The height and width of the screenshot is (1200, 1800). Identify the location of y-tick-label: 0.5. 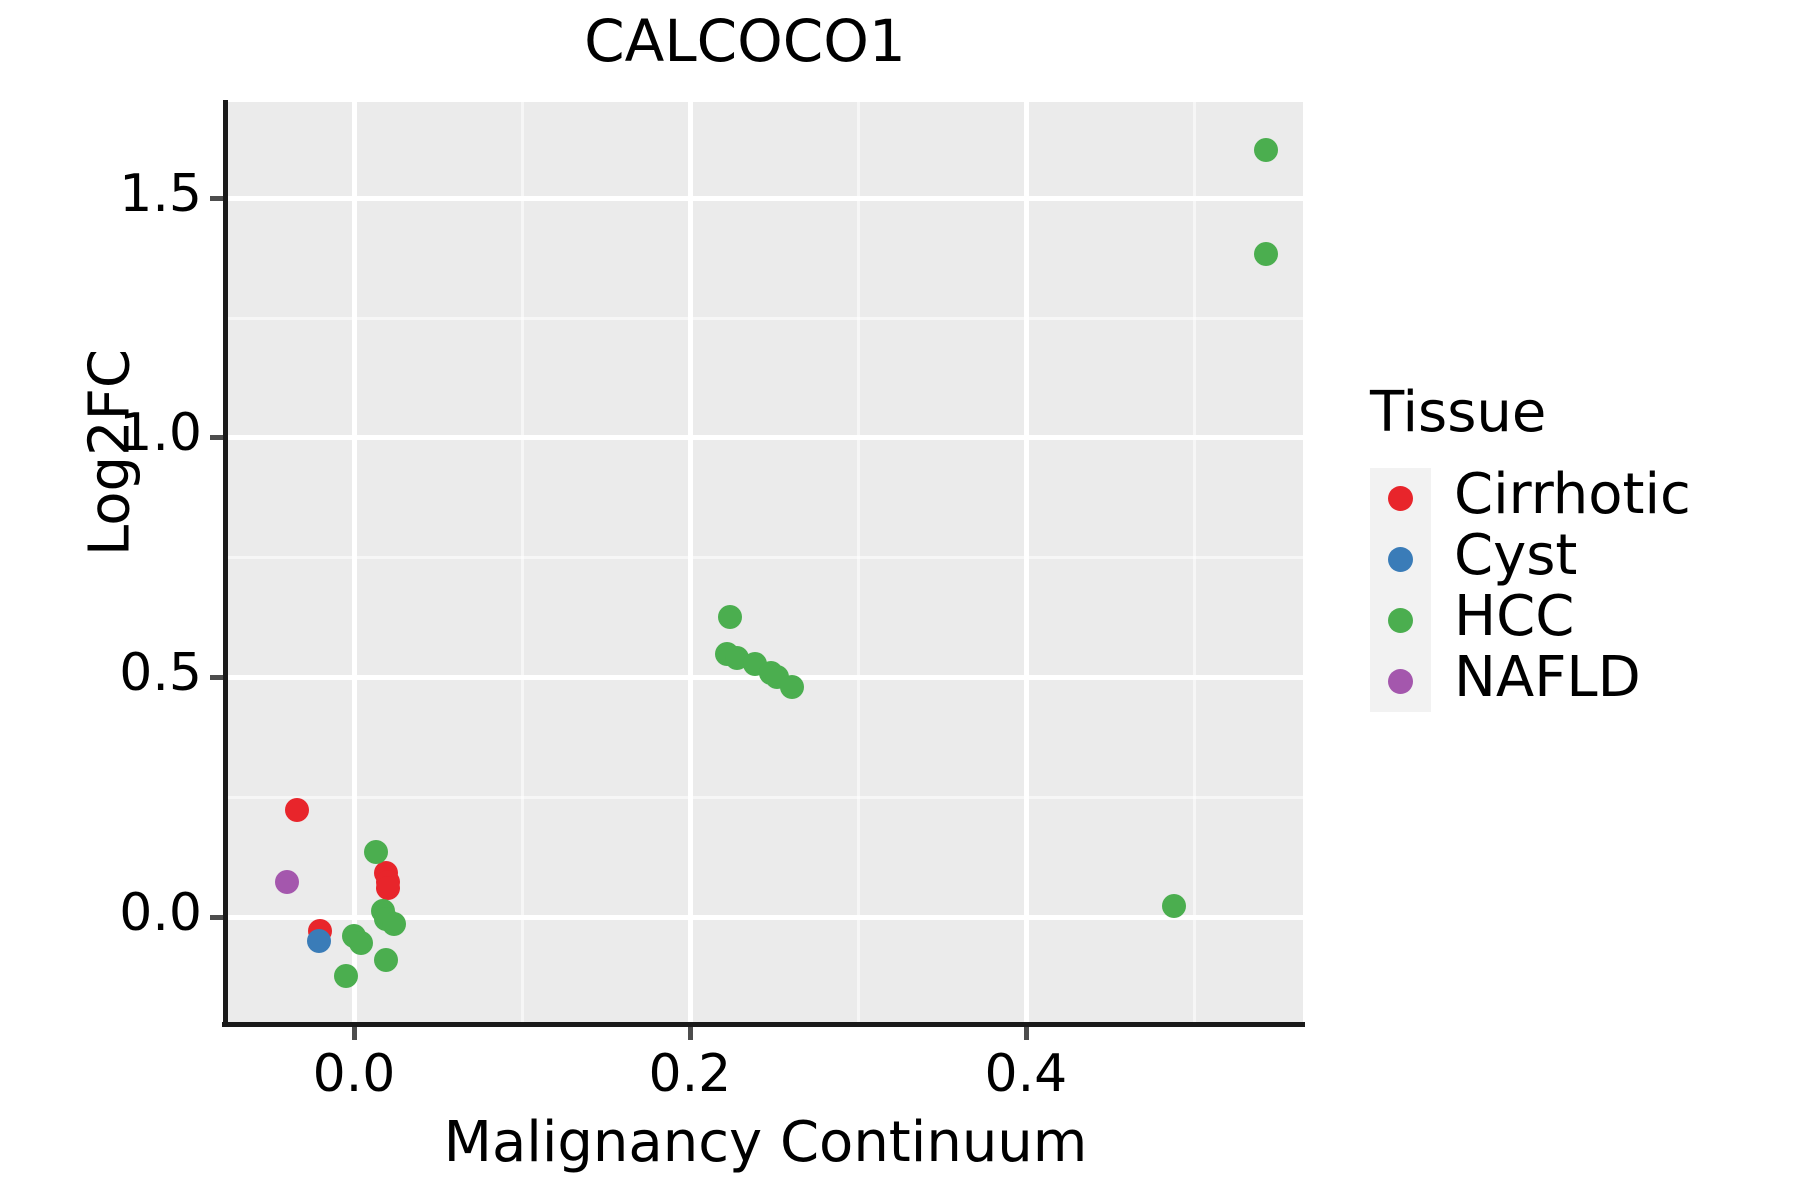
(160, 673).